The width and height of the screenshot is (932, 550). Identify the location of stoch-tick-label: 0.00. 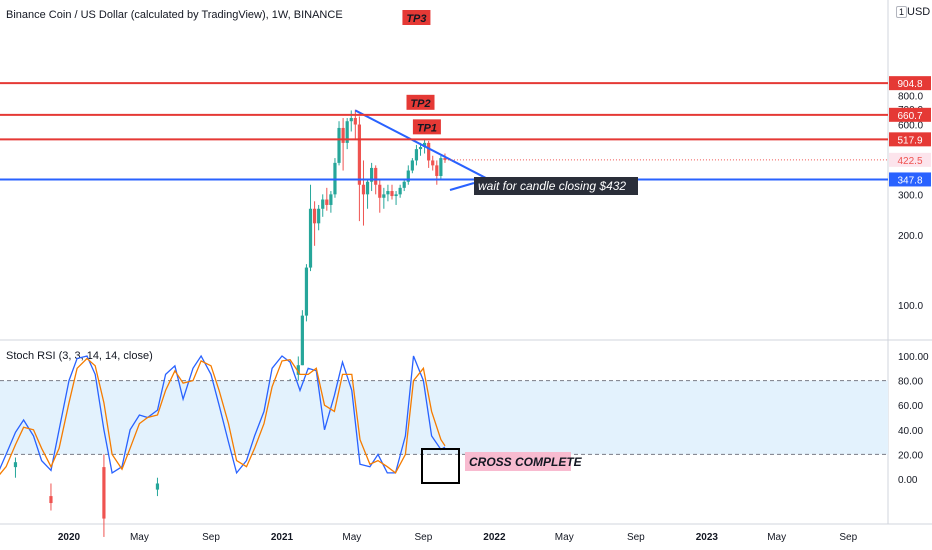
(908, 480).